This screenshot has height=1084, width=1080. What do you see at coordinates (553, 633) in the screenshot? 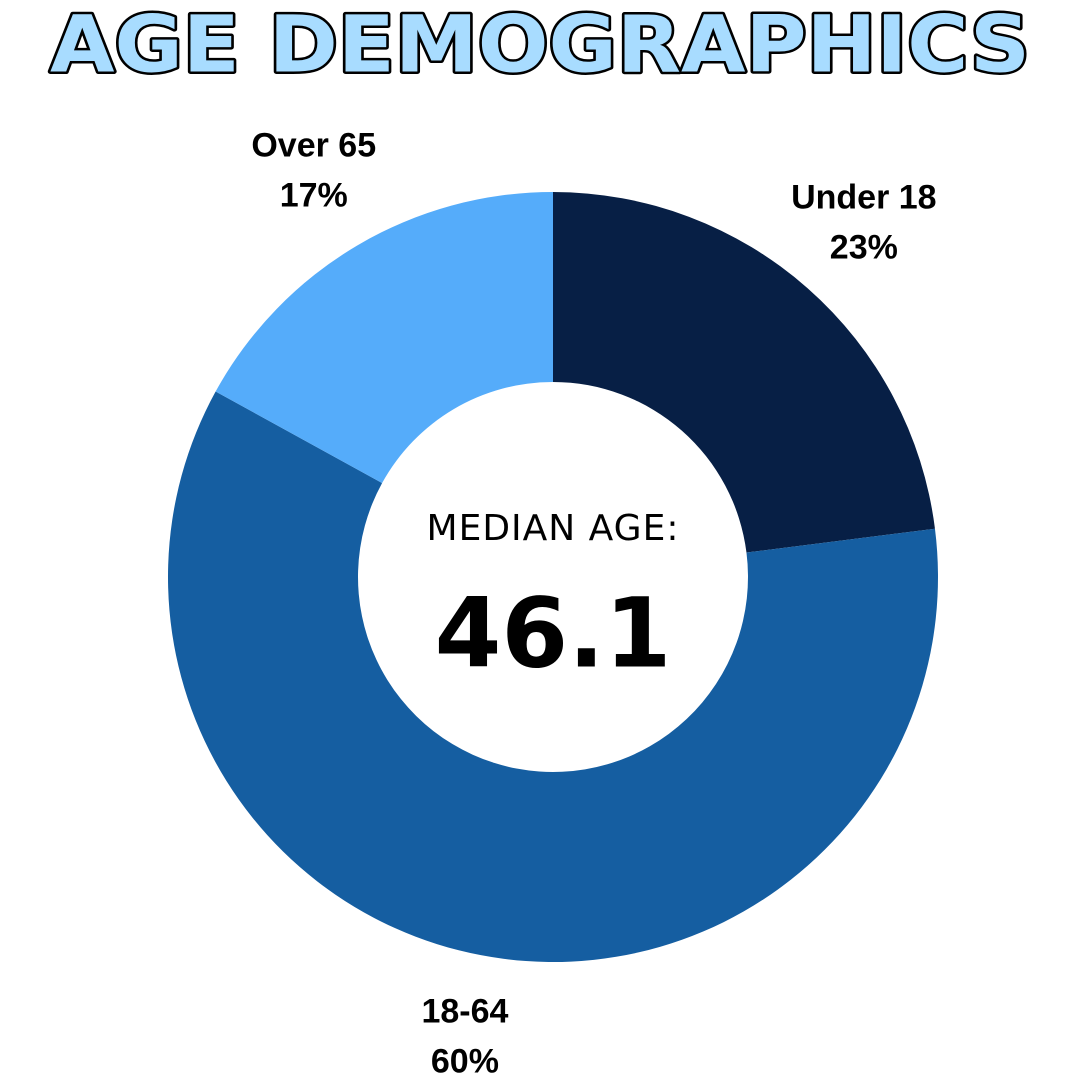
I see `center-value: 46.1` at bounding box center [553, 633].